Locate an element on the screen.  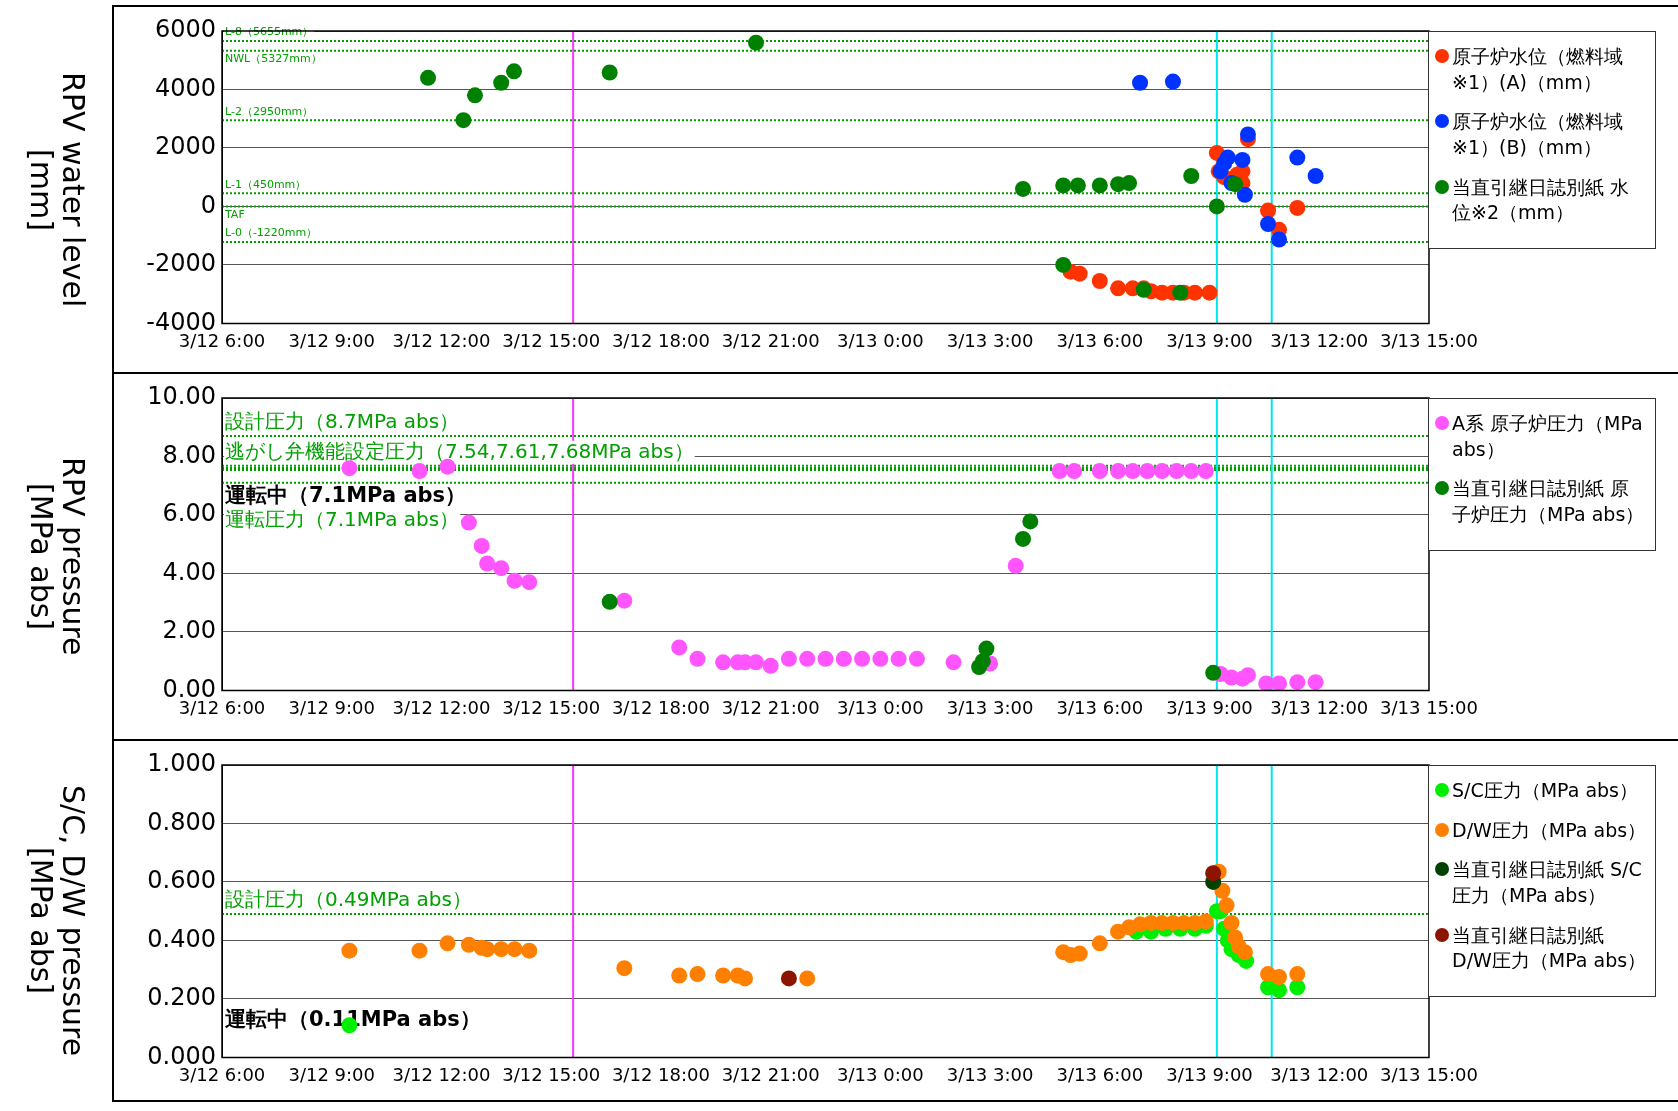
y-tick-label: 10.00 is located at coordinates (181, 396).